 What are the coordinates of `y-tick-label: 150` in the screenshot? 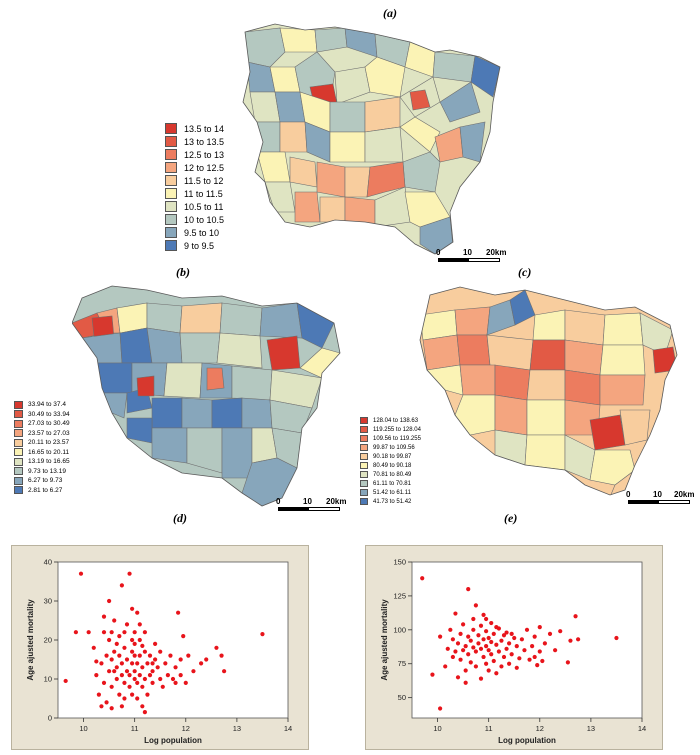 It's located at (399, 562).